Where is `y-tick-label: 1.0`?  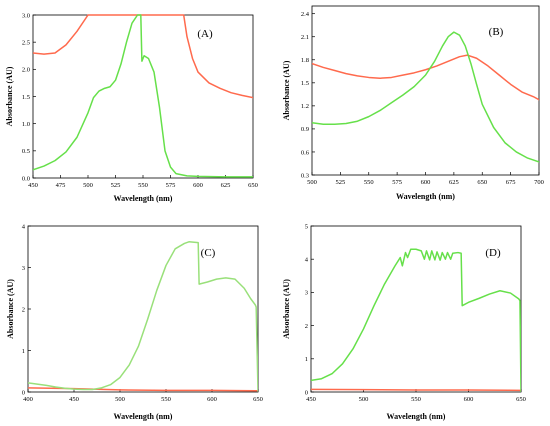
y-tick-label: 1.0 is located at coordinates (26, 124).